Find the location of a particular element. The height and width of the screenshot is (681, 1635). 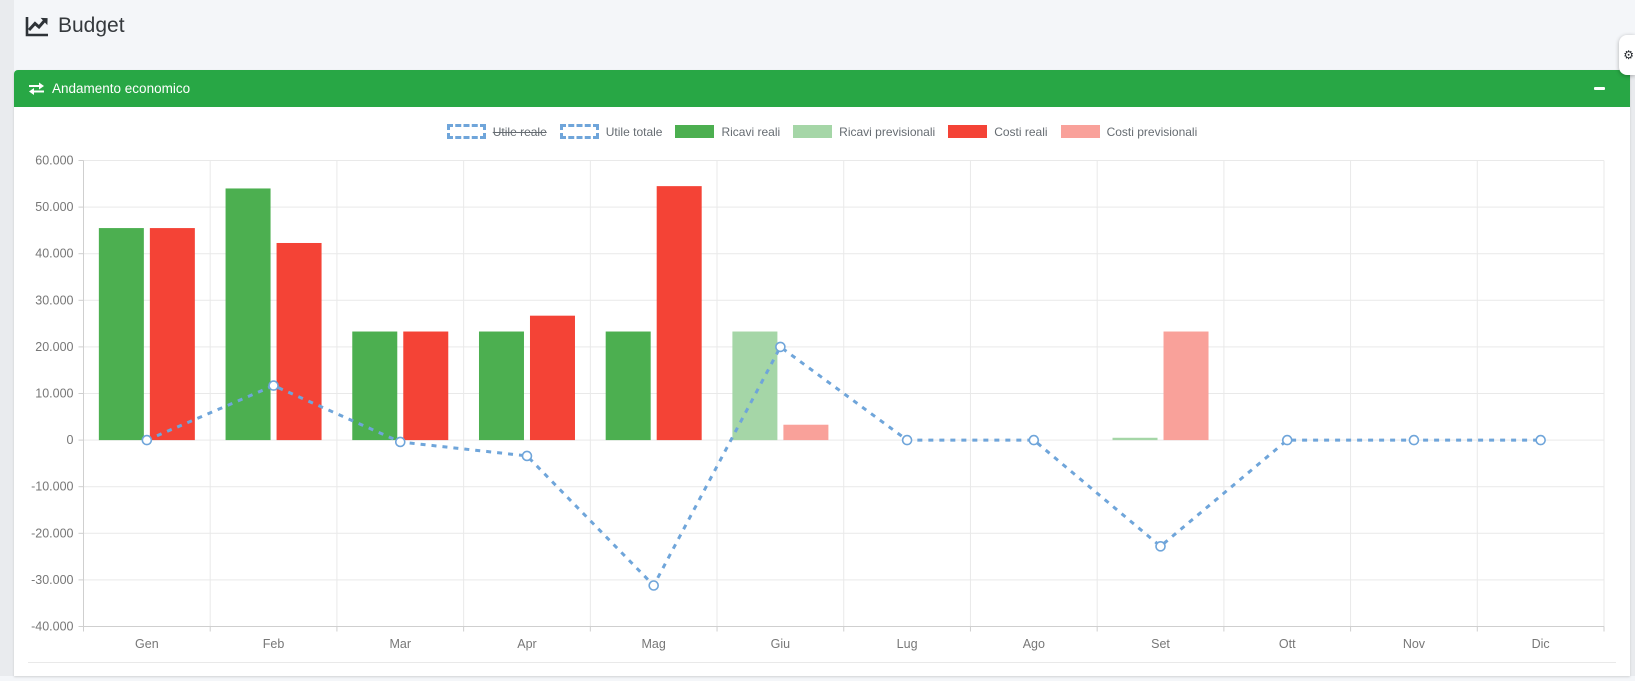

x-tick-label: Dic is located at coordinates (1541, 644).